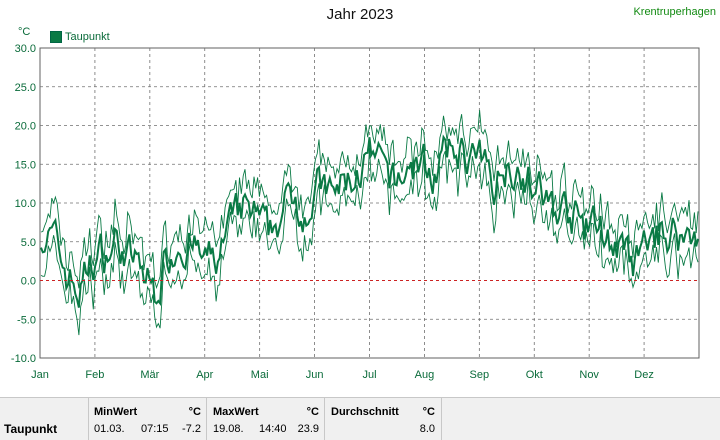 The height and width of the screenshot is (440, 720). Describe the element at coordinates (25, 49) in the screenshot. I see `y-tick-label: 30.0` at that location.